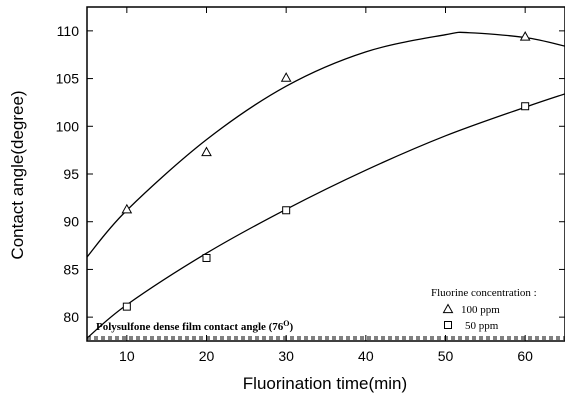  I want to click on y-tick-label: 100, so click(68, 126).